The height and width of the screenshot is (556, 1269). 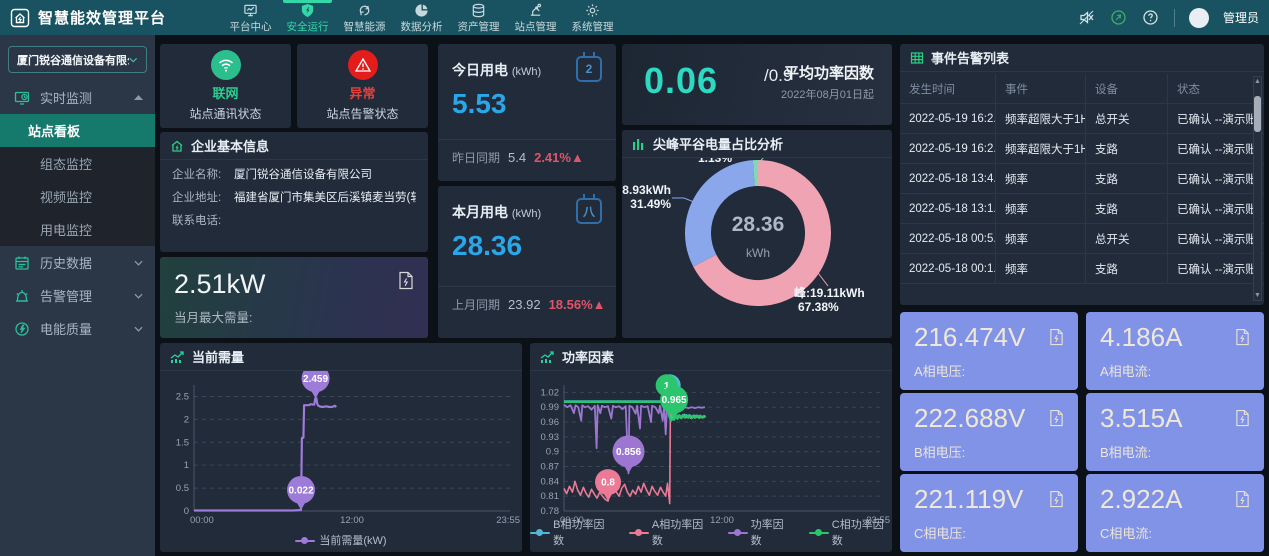 What do you see at coordinates (77, 328) in the screenshot?
I see `sidebar-group-4: 电能质量` at bounding box center [77, 328].